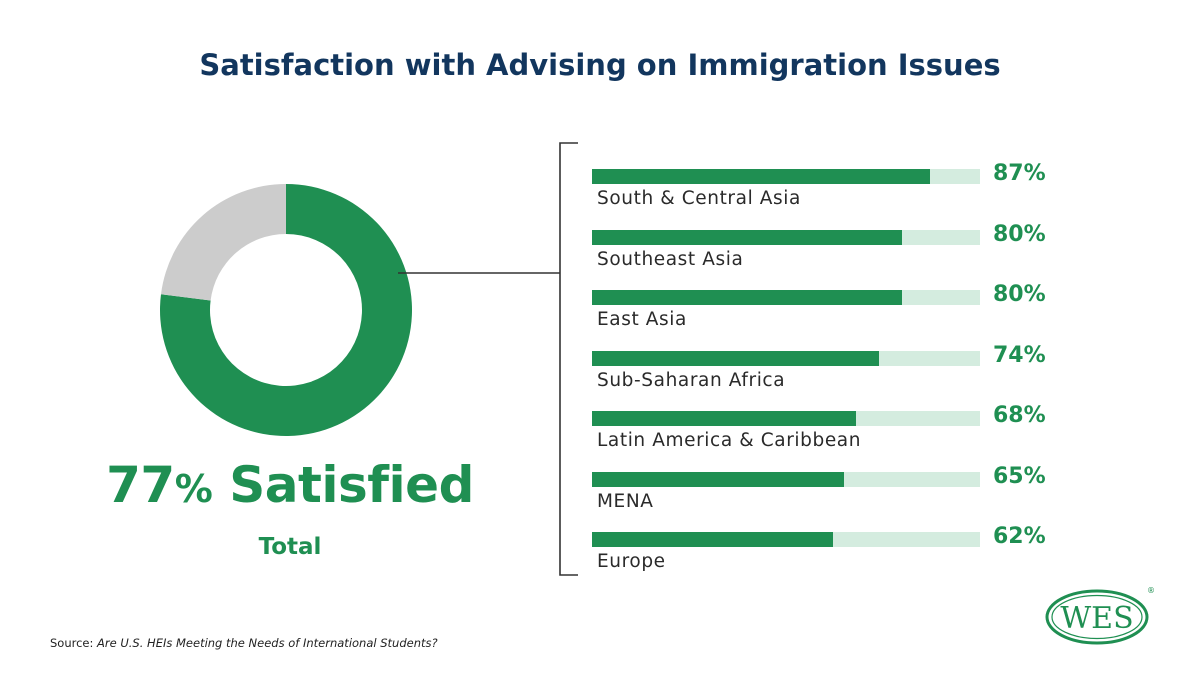  What do you see at coordinates (140, 485) in the screenshot?
I see `summary-value: 77` at bounding box center [140, 485].